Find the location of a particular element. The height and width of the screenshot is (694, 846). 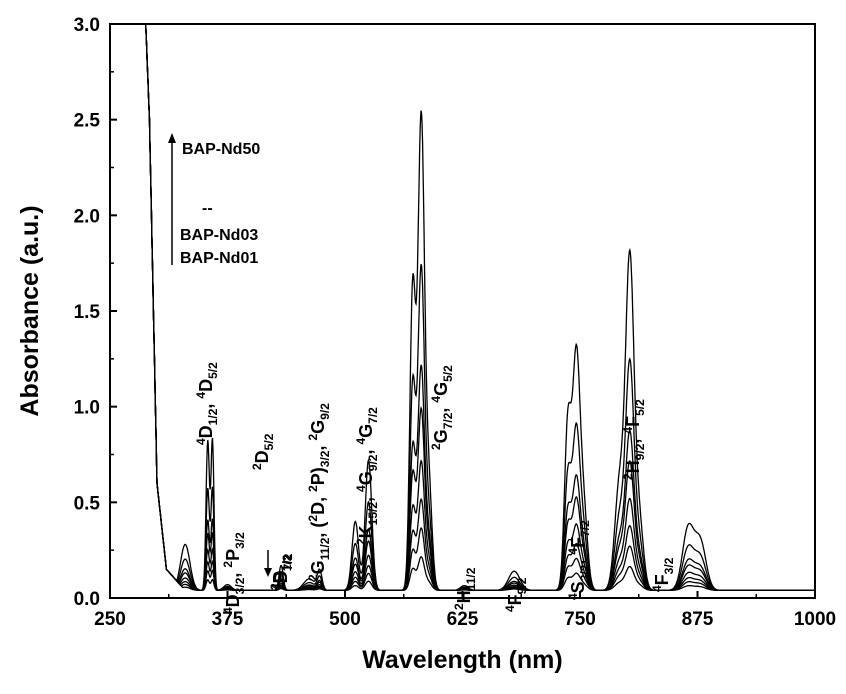

x-tick-label: 625 is located at coordinates (463, 619).